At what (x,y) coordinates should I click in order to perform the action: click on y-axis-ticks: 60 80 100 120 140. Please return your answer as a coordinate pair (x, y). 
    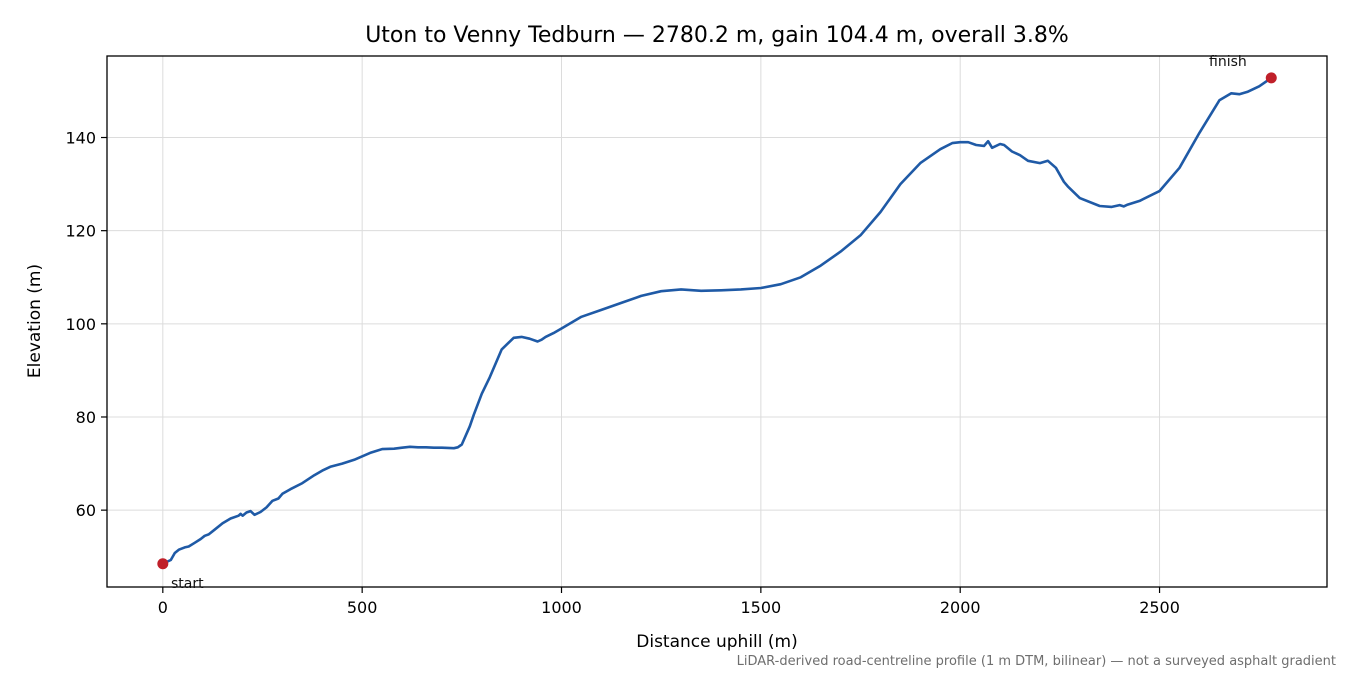
    Looking at the image, I should click on (86, 324).